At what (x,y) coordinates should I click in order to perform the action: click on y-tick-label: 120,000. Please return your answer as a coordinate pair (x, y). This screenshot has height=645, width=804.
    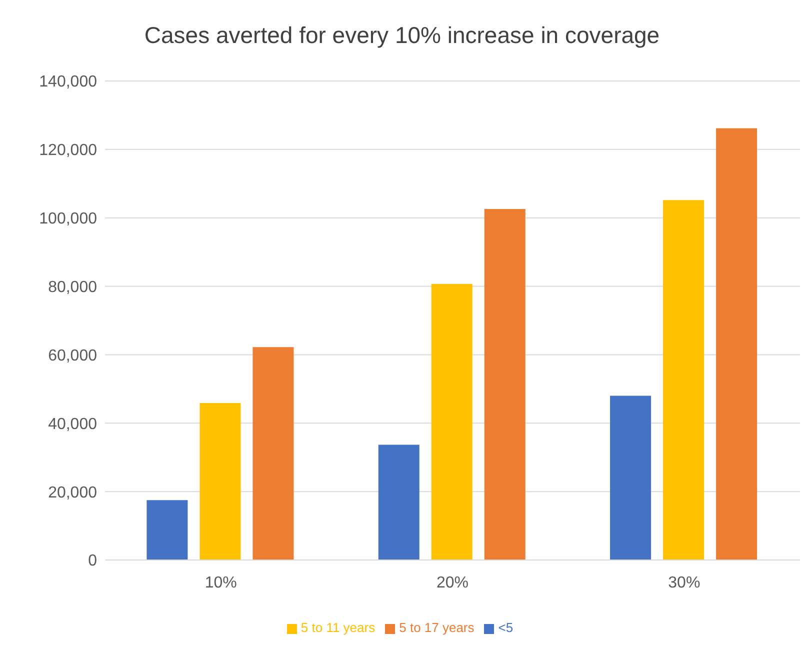
    Looking at the image, I should click on (68, 151).